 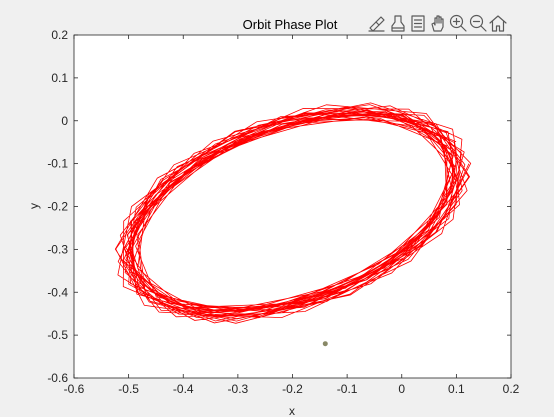 What do you see at coordinates (74, 389) in the screenshot?
I see `x-tick-label: -0.6` at bounding box center [74, 389].